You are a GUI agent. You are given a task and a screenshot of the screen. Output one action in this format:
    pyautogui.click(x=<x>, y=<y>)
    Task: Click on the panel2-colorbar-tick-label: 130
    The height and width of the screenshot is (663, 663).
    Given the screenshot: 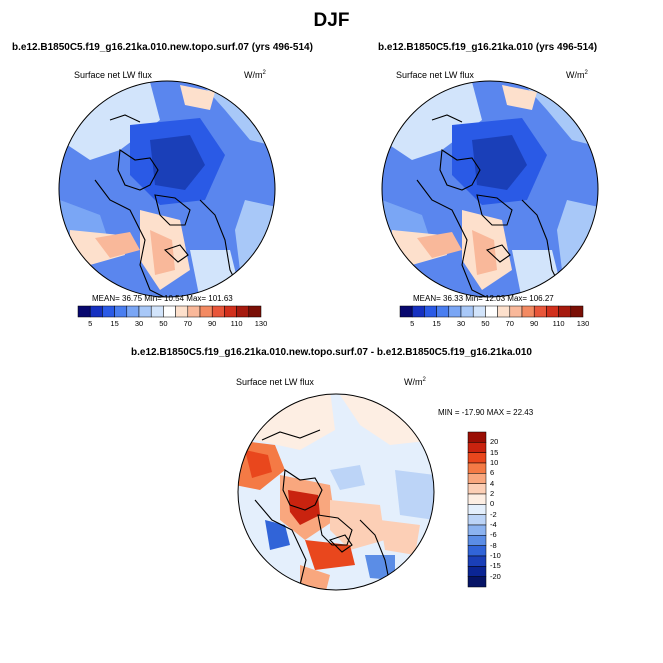 What is the action you would take?
    pyautogui.click(x=583, y=323)
    